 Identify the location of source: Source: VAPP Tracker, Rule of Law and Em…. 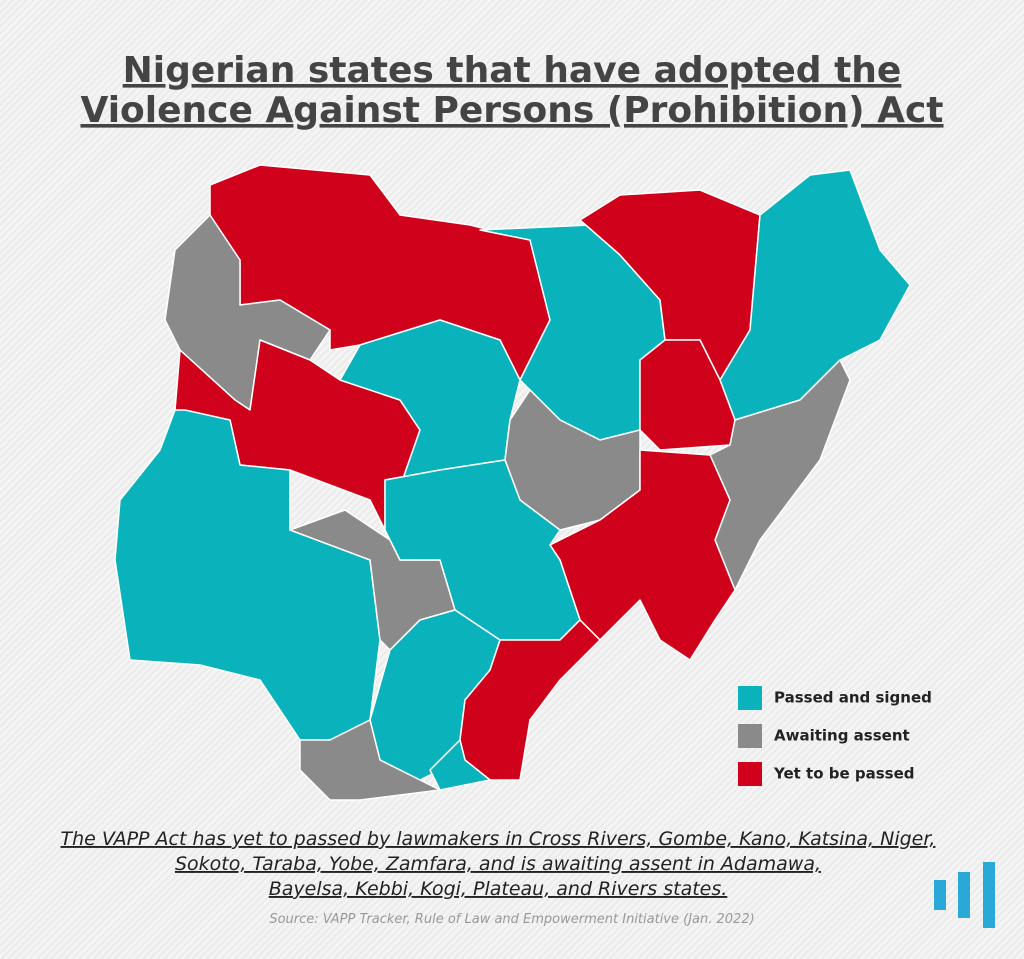
(511, 919).